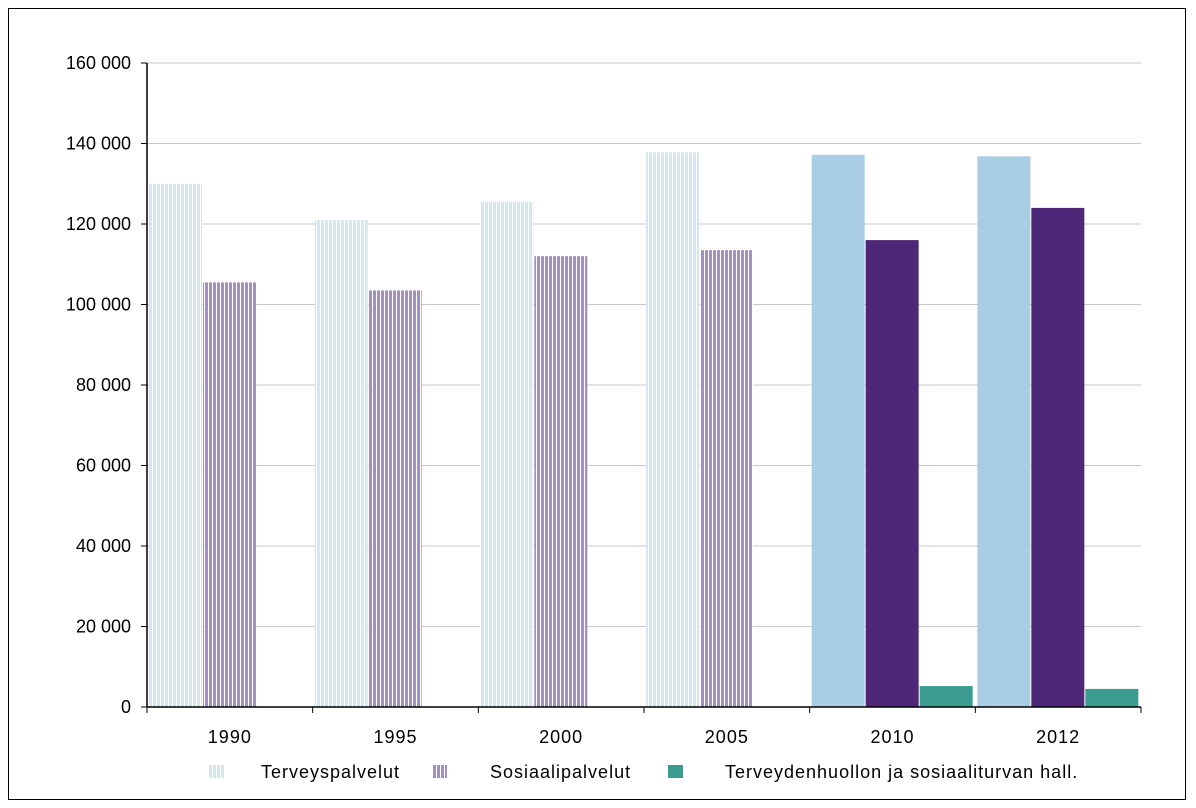 Image resolution: width=1196 pixels, height=808 pixels. I want to click on legend-label-1: Sosiaalipalvelut, so click(560, 772).